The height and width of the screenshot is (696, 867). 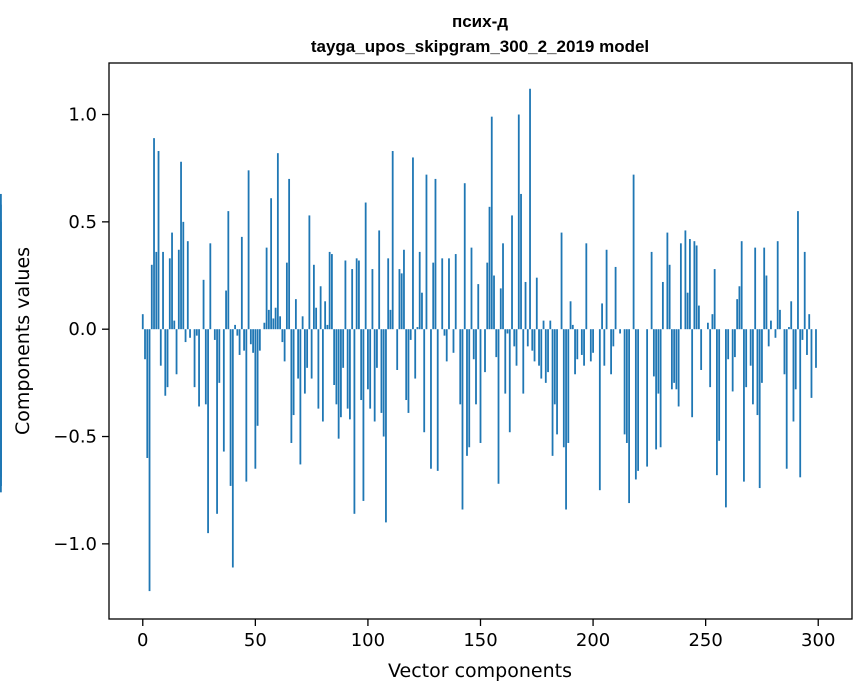 What do you see at coordinates (593, 640) in the screenshot?
I see `x-tick-label: 200` at bounding box center [593, 640].